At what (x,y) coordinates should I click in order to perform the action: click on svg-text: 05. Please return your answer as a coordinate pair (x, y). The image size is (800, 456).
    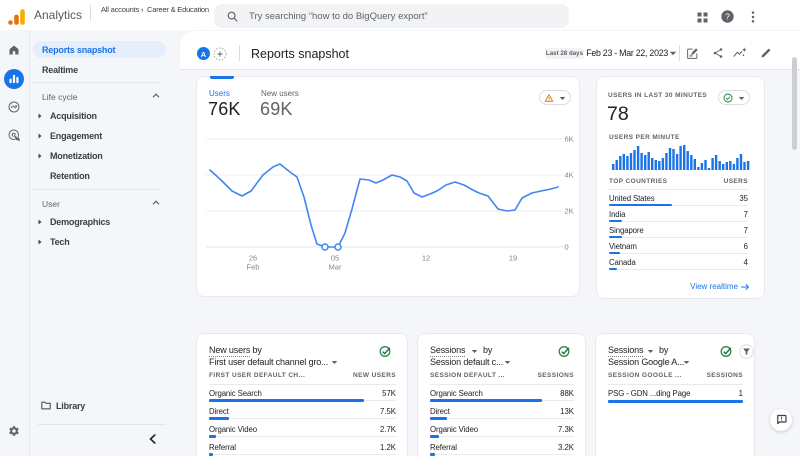
    Looking at the image, I should click on (335, 258).